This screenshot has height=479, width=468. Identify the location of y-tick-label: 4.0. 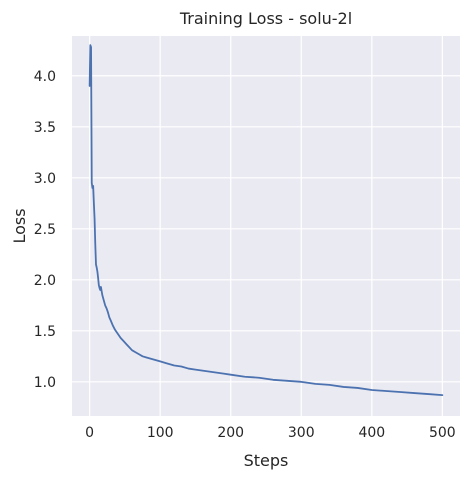
(45, 77).